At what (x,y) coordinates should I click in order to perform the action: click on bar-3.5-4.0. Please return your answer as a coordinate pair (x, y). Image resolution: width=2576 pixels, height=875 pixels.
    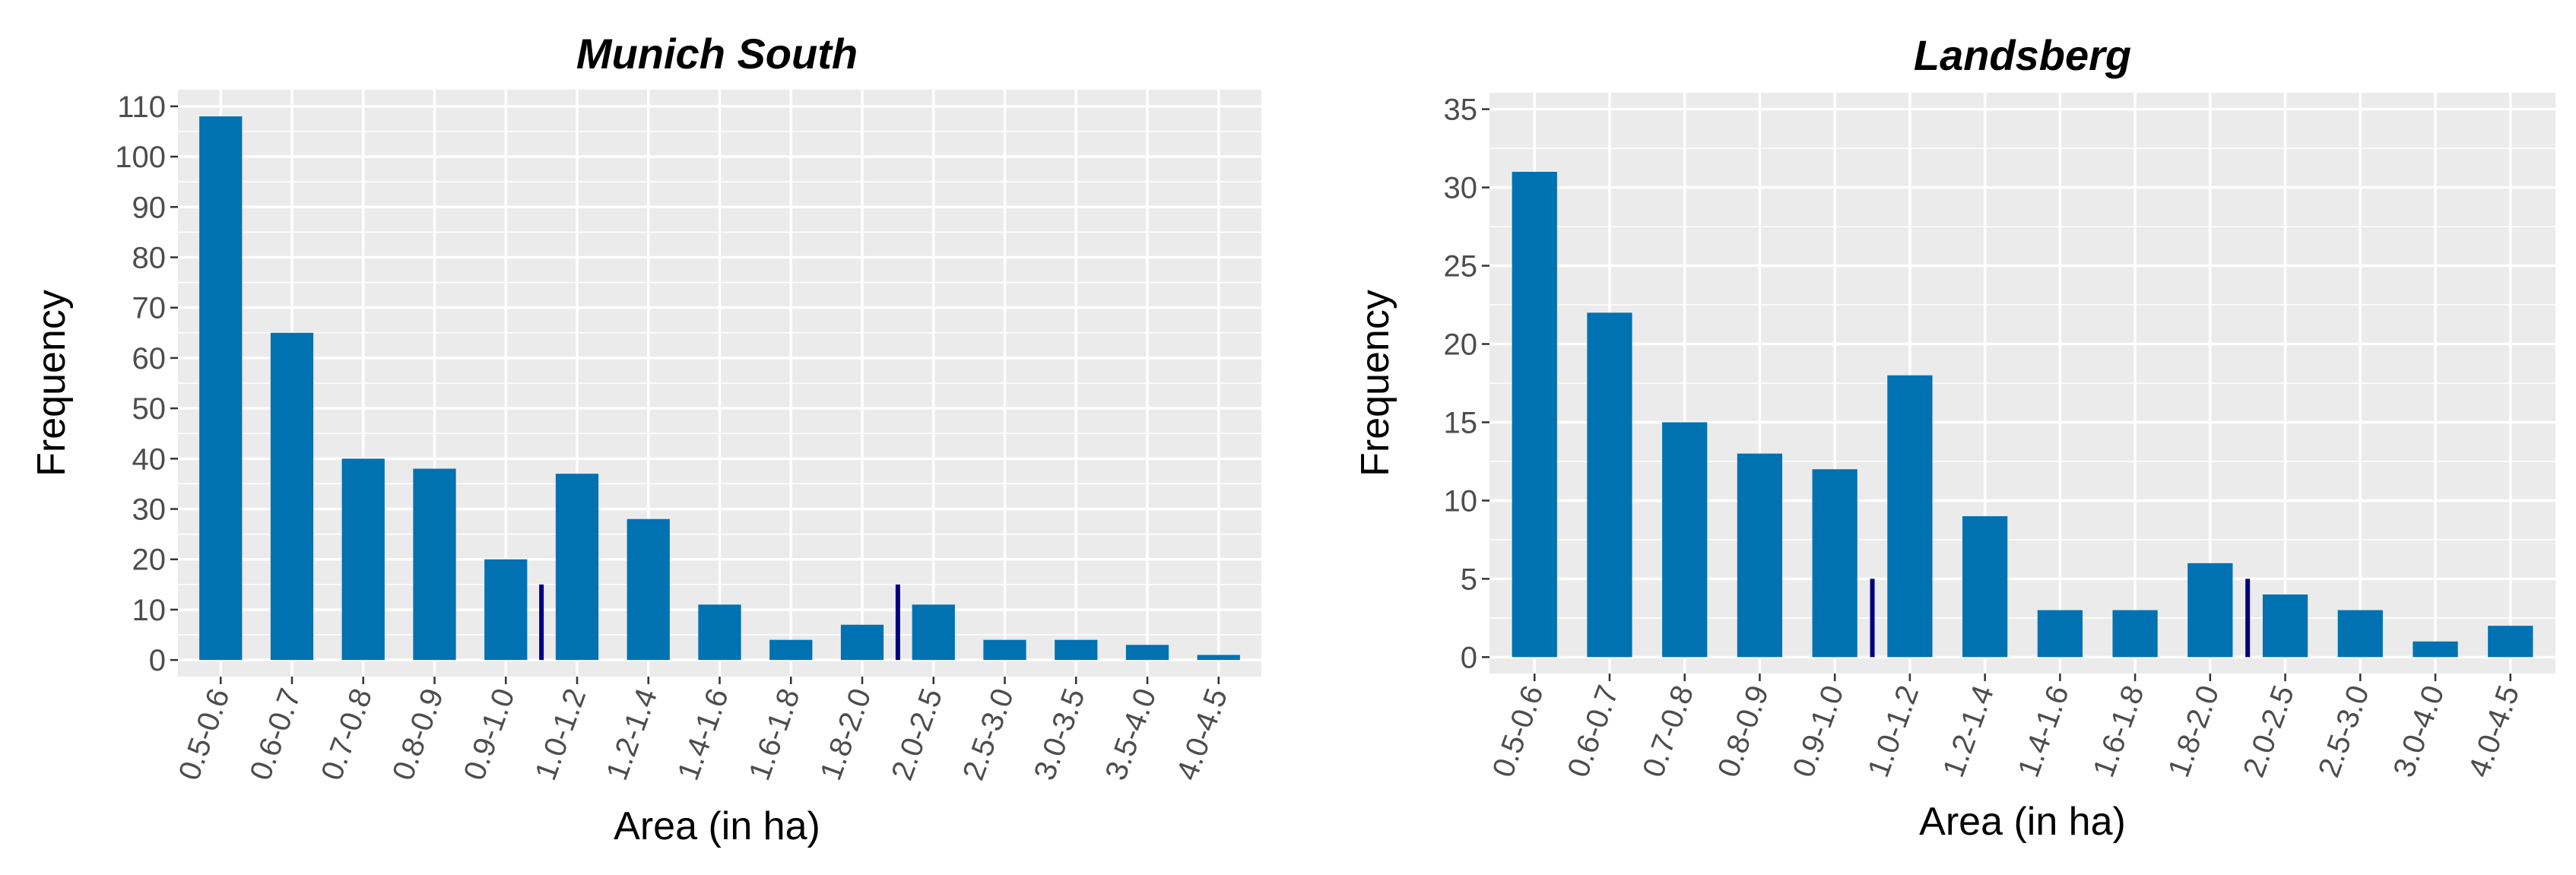
    Looking at the image, I should click on (1147, 653).